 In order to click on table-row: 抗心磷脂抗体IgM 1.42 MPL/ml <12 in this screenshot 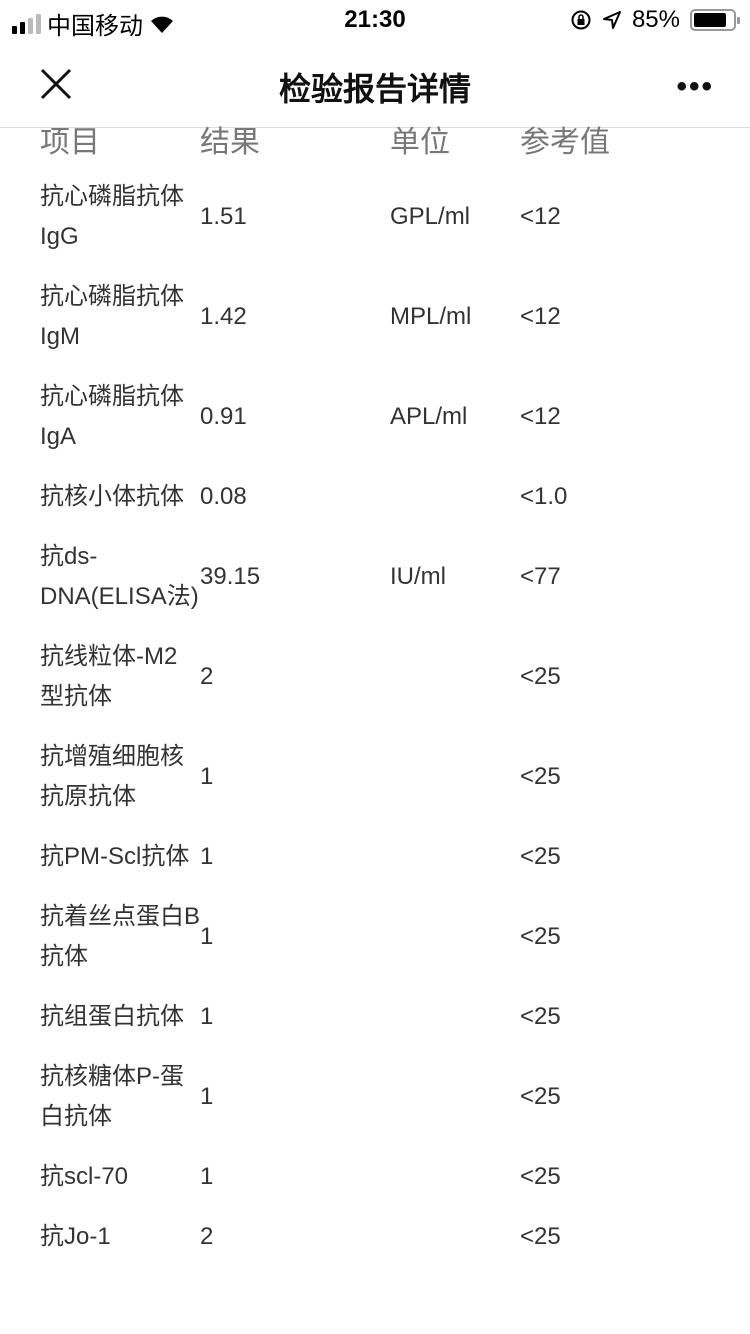, I will do `click(375, 317)`.